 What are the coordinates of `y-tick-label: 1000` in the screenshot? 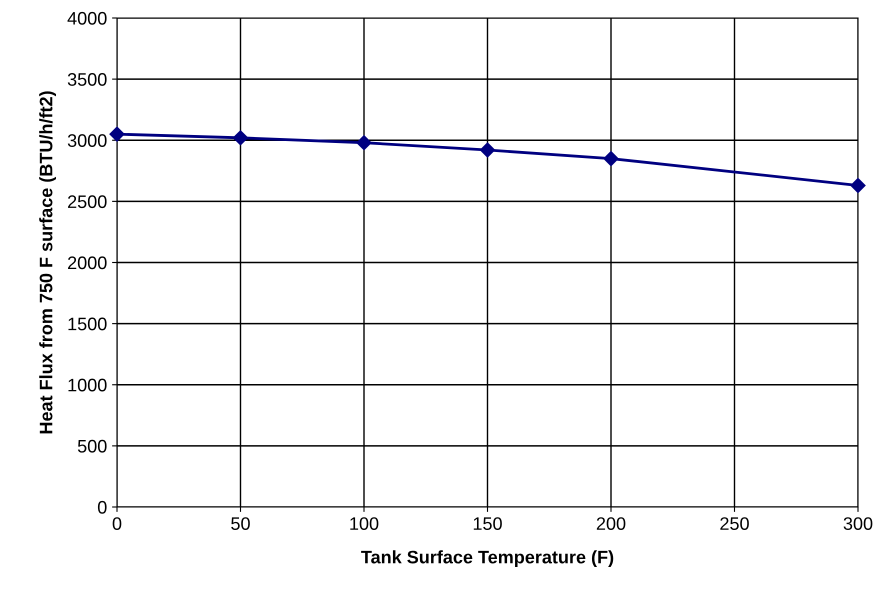 It's located at (87, 385).